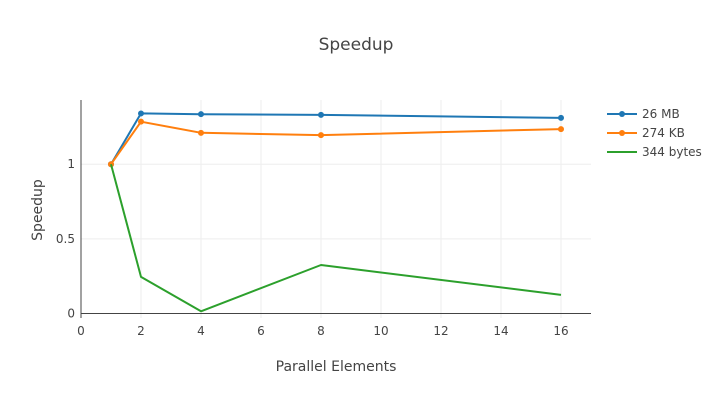 Image resolution: width=712 pixels, height=405 pixels. I want to click on x-tick-label: 2, so click(141, 331).